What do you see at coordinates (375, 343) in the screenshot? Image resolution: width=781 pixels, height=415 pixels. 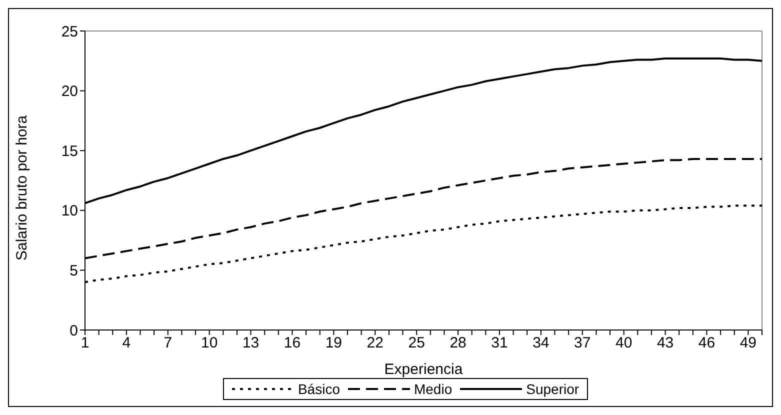 I see `x-tick-label: 22` at bounding box center [375, 343].